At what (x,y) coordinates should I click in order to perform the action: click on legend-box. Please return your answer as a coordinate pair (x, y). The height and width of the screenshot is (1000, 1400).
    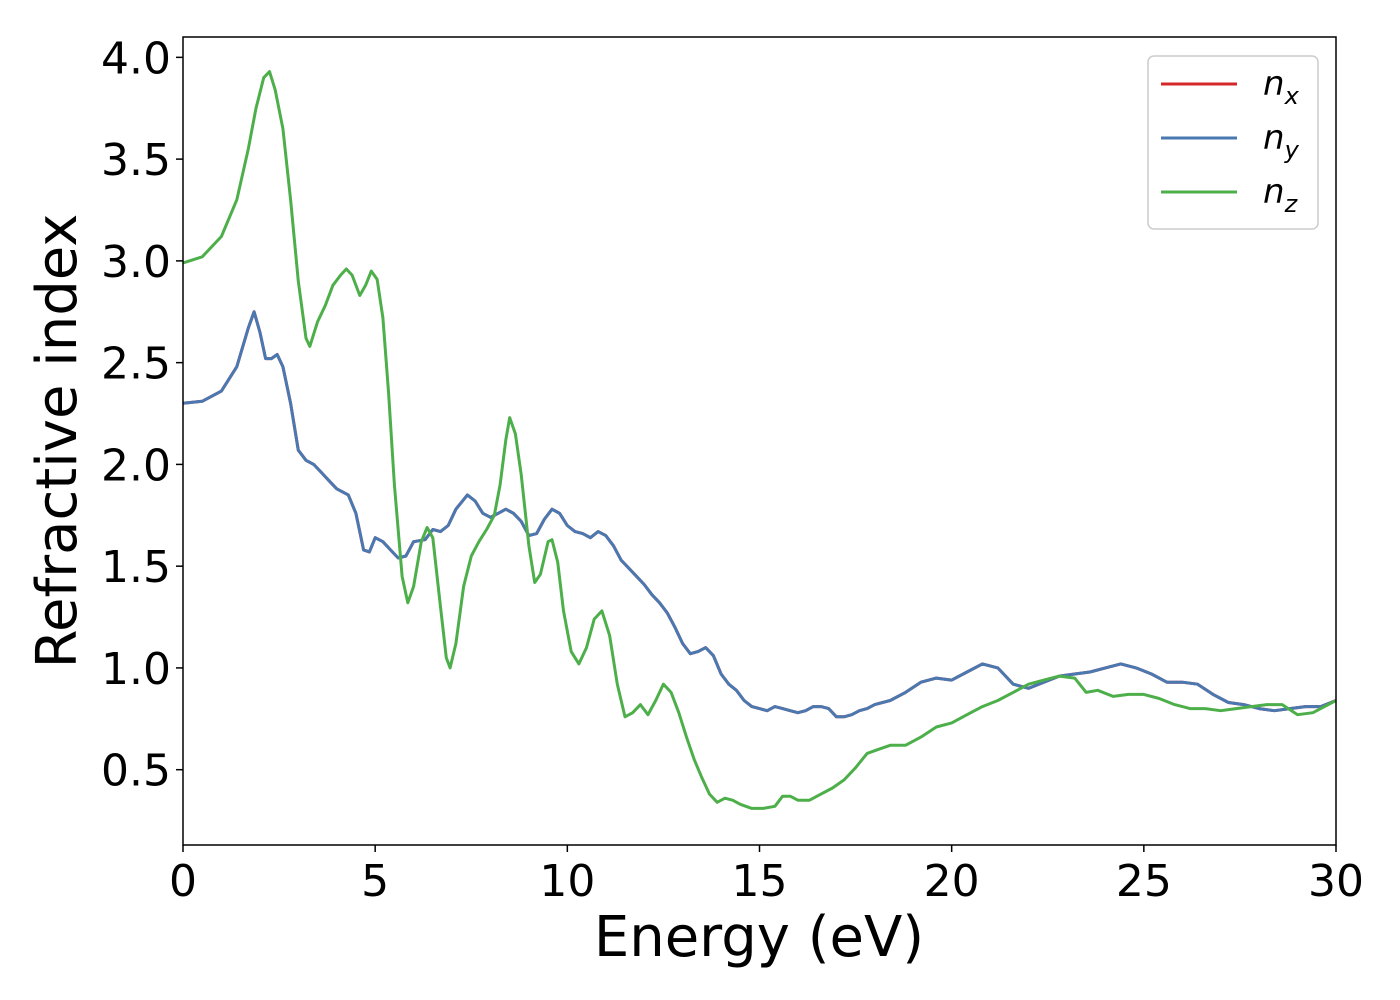
    Looking at the image, I should click on (1233, 142).